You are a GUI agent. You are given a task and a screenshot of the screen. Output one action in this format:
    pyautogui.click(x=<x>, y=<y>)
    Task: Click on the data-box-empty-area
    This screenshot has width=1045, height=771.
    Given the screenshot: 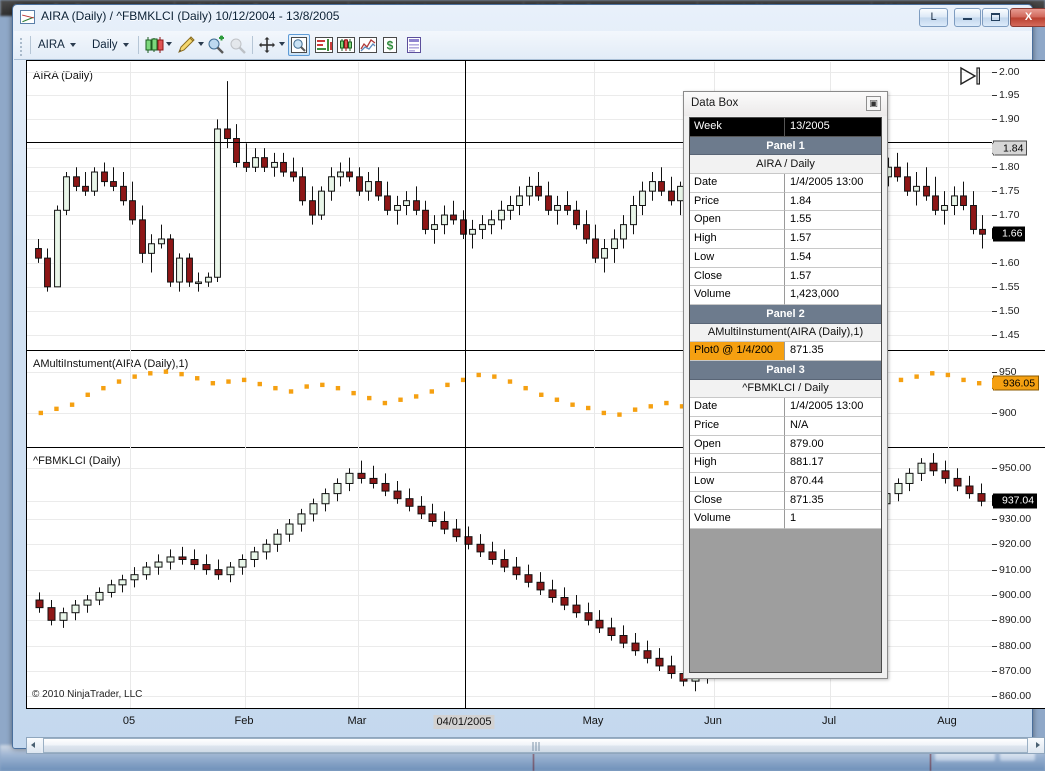 What is the action you would take?
    pyautogui.click(x=785, y=600)
    